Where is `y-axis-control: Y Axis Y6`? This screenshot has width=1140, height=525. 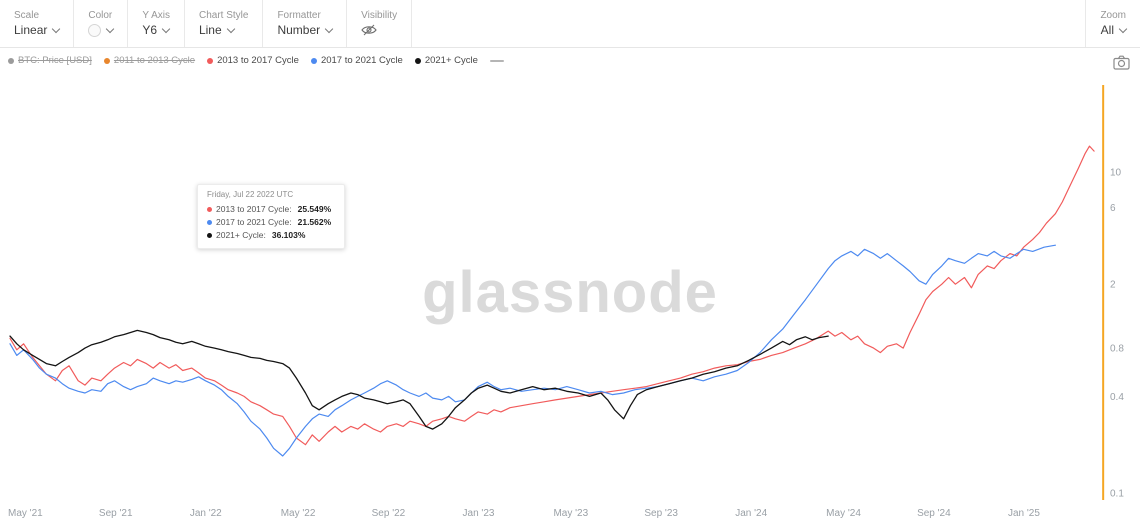
y-axis-control: Y Axis Y6 is located at coordinates (156, 23).